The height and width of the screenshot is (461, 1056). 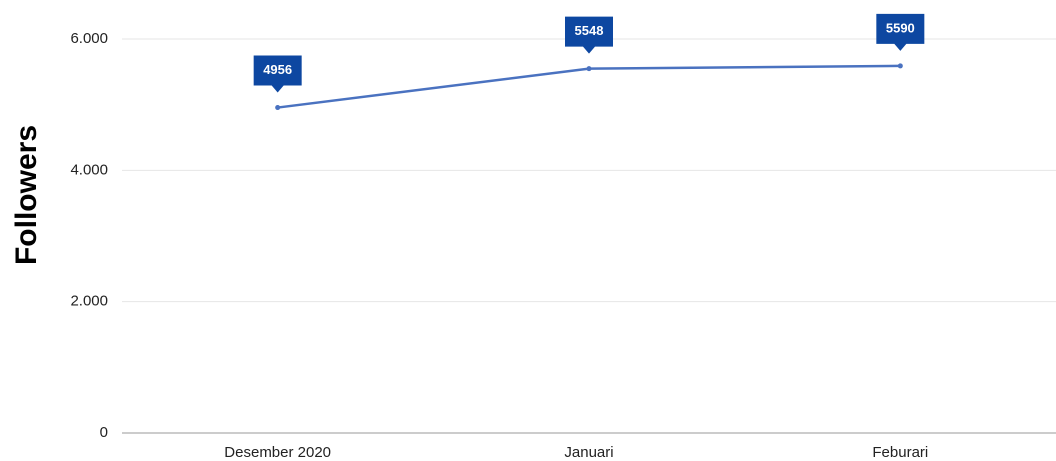 What do you see at coordinates (277, 69) in the screenshot?
I see `data-label: 4956` at bounding box center [277, 69].